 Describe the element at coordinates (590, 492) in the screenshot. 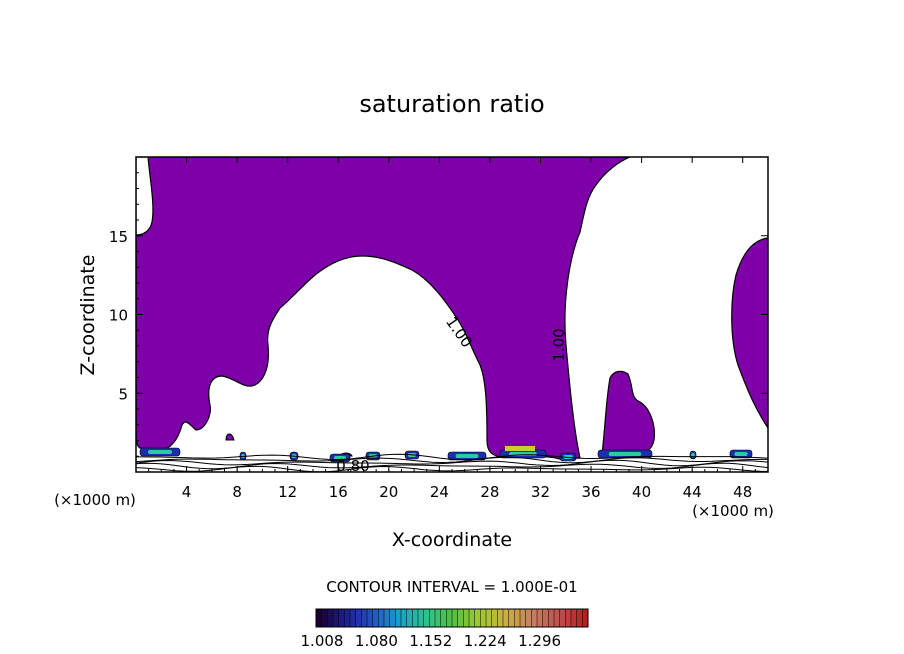

I see `x-tick-label-8: 36` at that location.